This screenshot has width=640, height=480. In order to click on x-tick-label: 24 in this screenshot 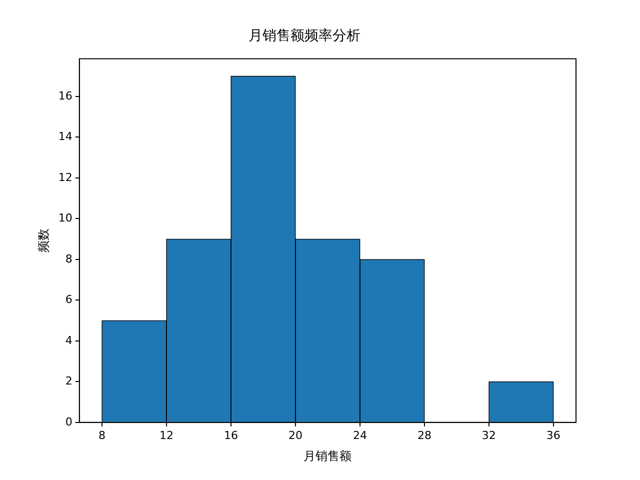, I will do `click(359, 435)`.